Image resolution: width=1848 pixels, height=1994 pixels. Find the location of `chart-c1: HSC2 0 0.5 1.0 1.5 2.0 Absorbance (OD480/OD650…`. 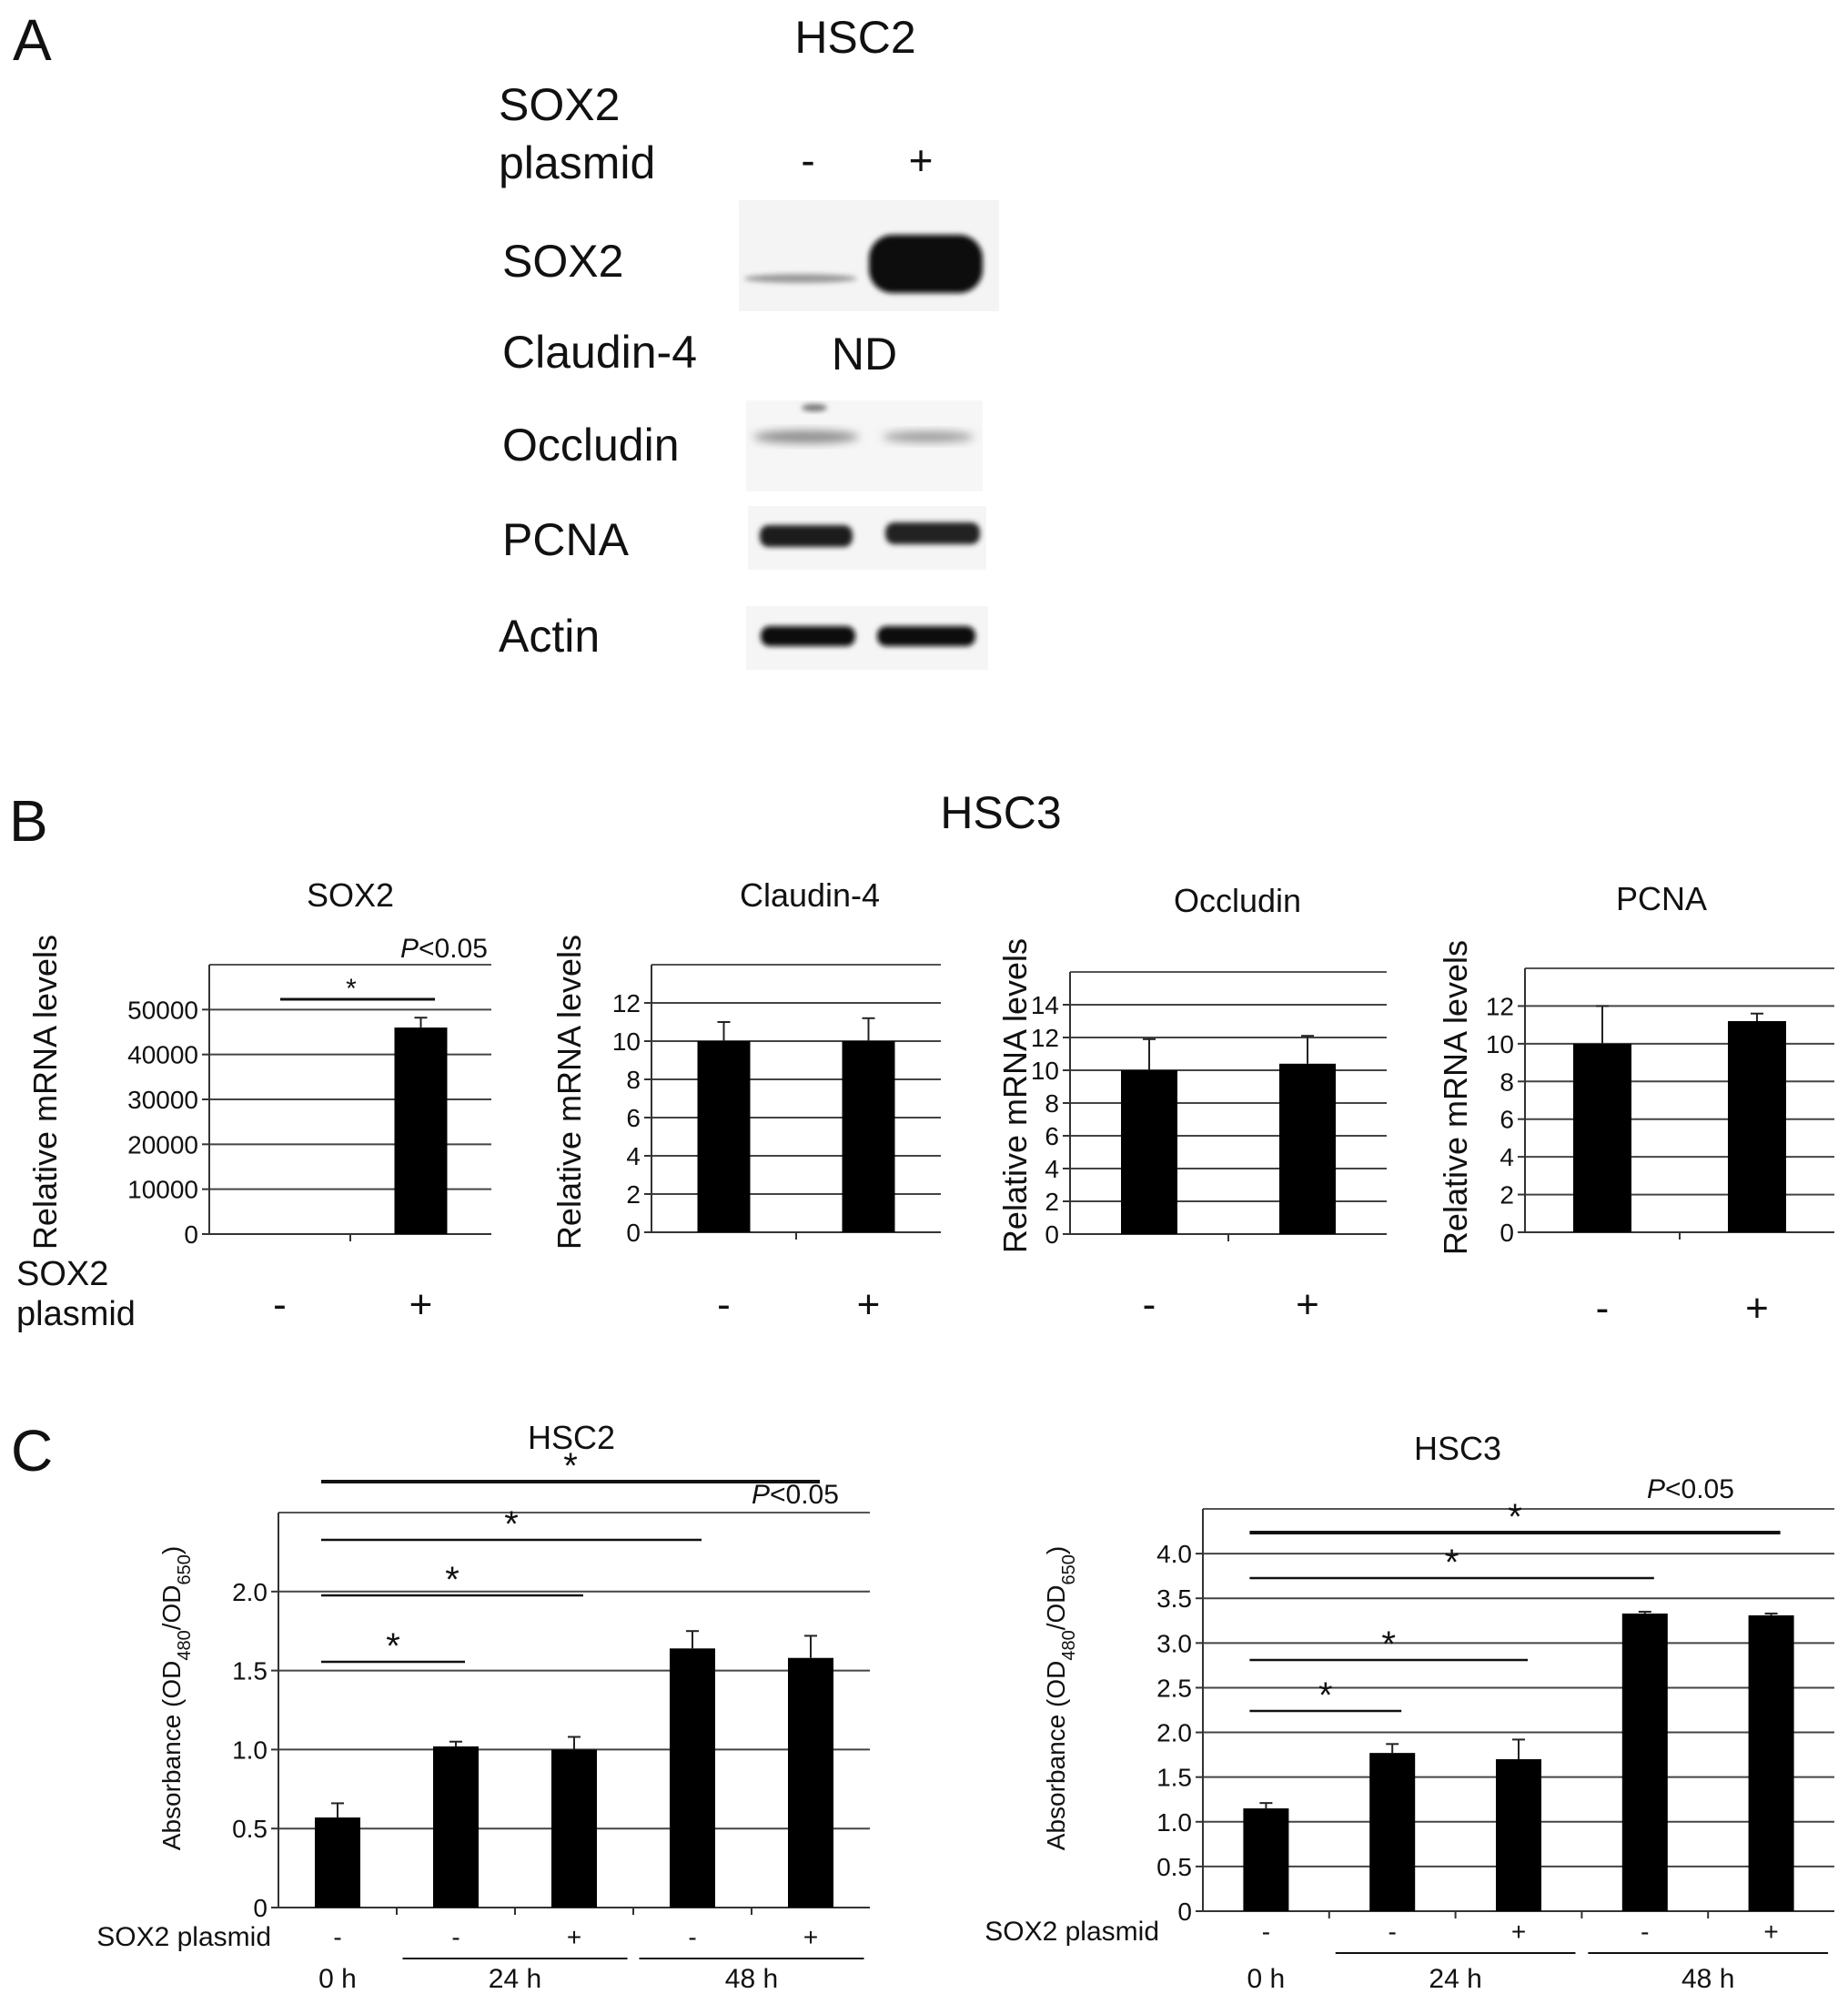

chart-c1: HSC2 0 0.5 1.0 1.5 2.0 Absorbance (OD480/OD650… is located at coordinates (483, 1707).